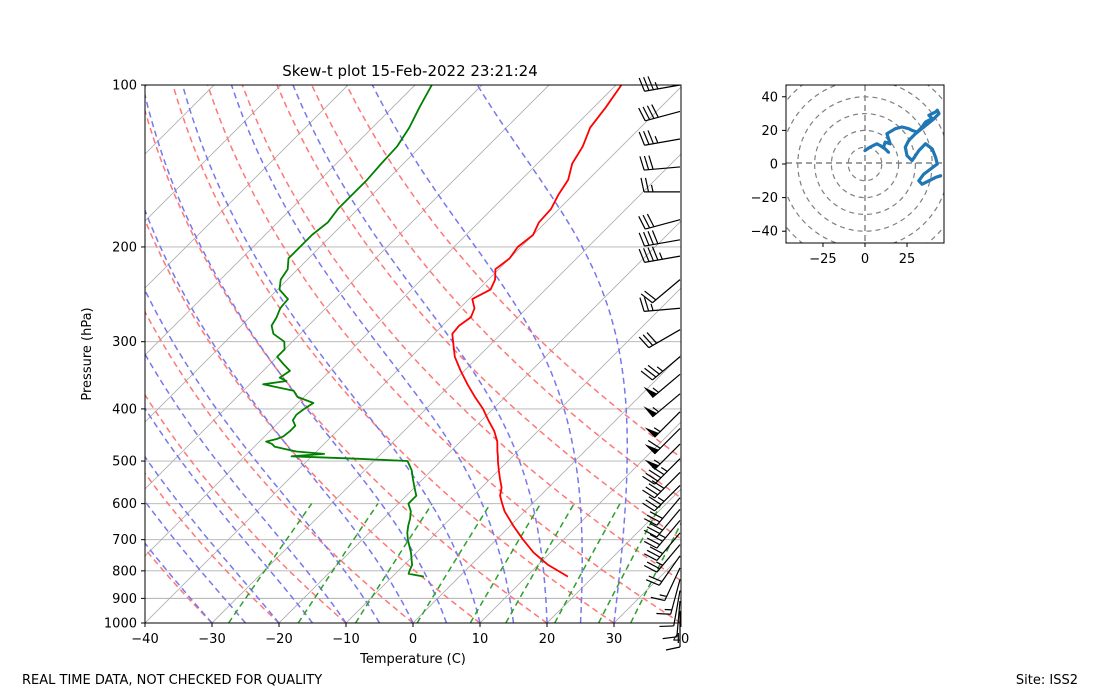 The height and width of the screenshot is (700, 1100). What do you see at coordinates (124, 247) in the screenshot?
I see `y-tick-label: 200` at bounding box center [124, 247].